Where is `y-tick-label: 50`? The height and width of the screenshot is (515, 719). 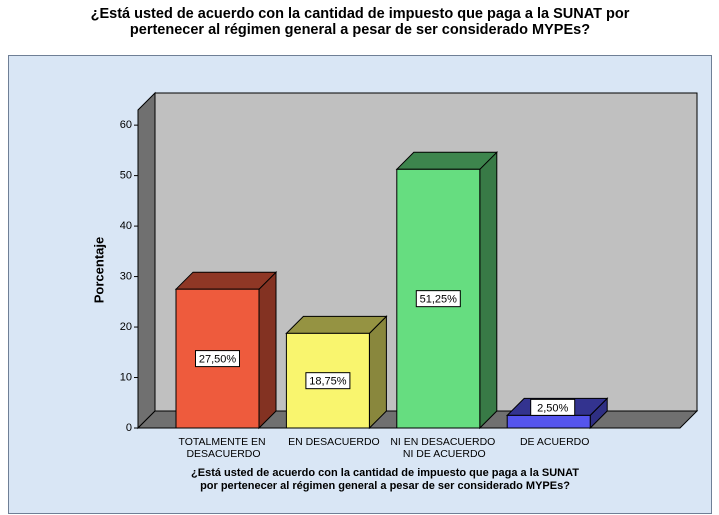 y-tick-label: 50 is located at coordinates (126, 176).